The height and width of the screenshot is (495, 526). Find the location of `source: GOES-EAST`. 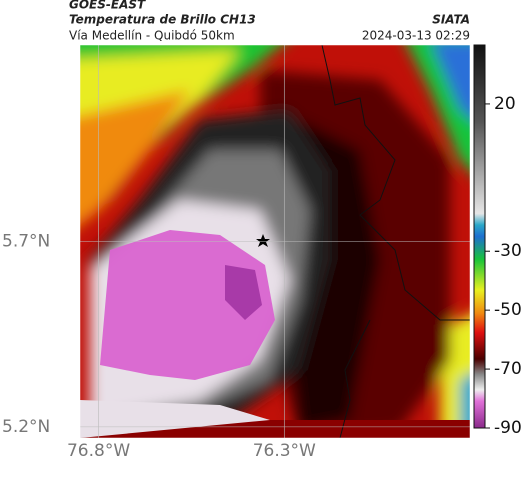

source: GOES-EAST is located at coordinates (107, 6).